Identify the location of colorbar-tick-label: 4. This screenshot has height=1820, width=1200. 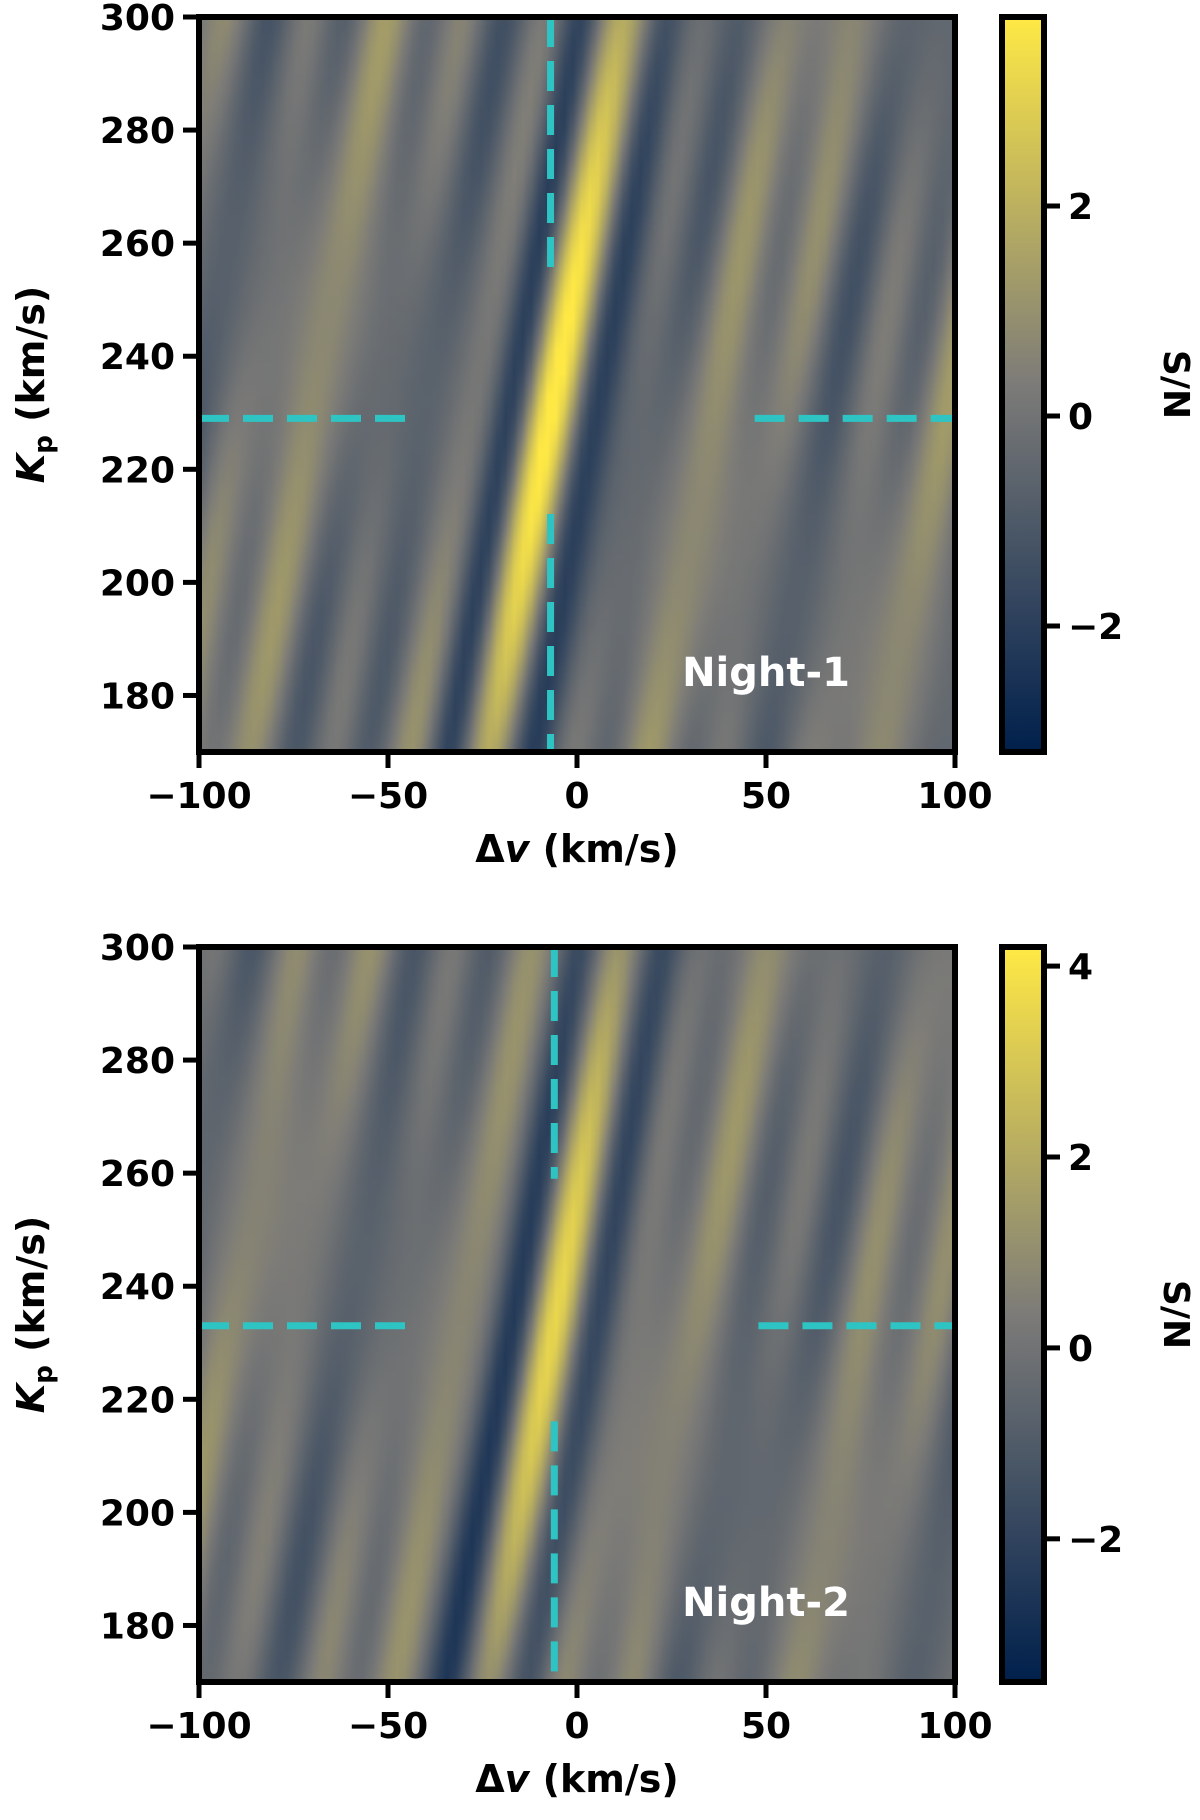
(1080, 967).